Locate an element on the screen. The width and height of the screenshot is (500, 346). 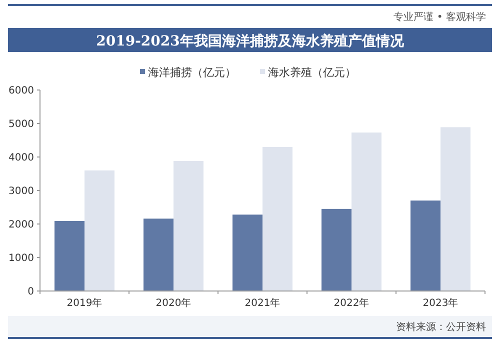
y-tick-label: 0 is located at coordinates (31, 292).